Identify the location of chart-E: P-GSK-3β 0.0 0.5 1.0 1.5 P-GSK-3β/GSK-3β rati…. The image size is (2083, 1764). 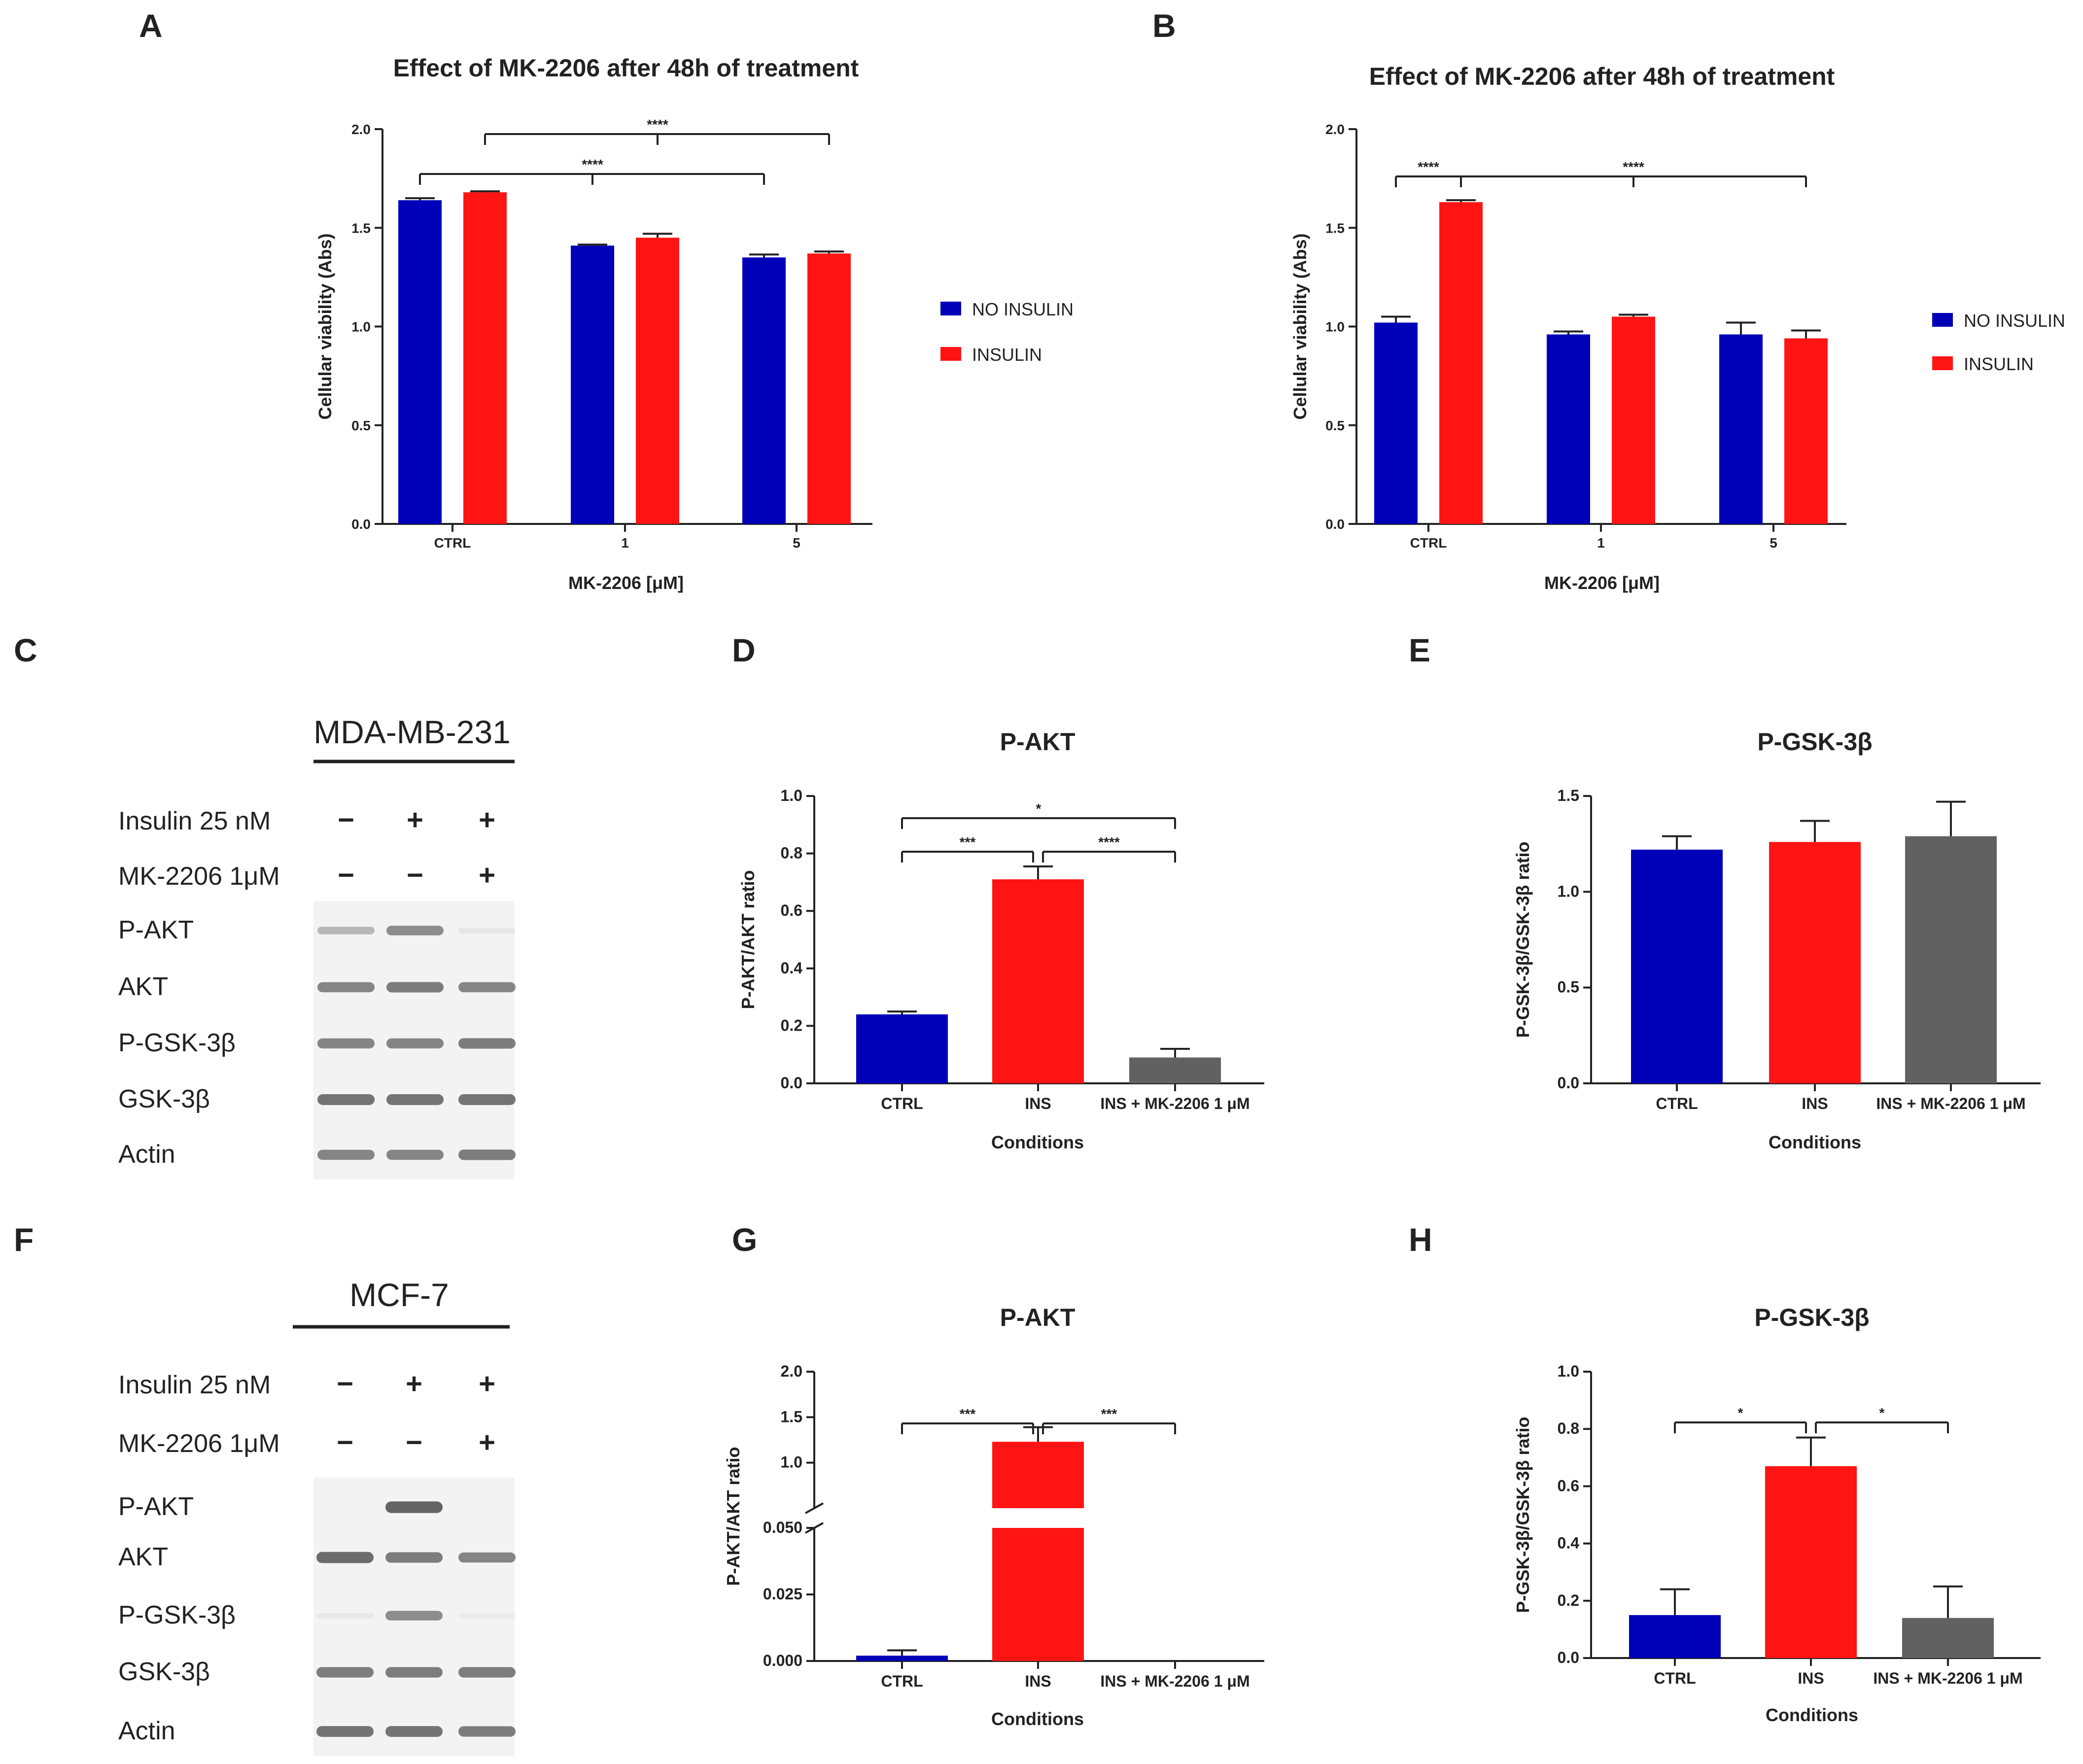
(1777, 940).